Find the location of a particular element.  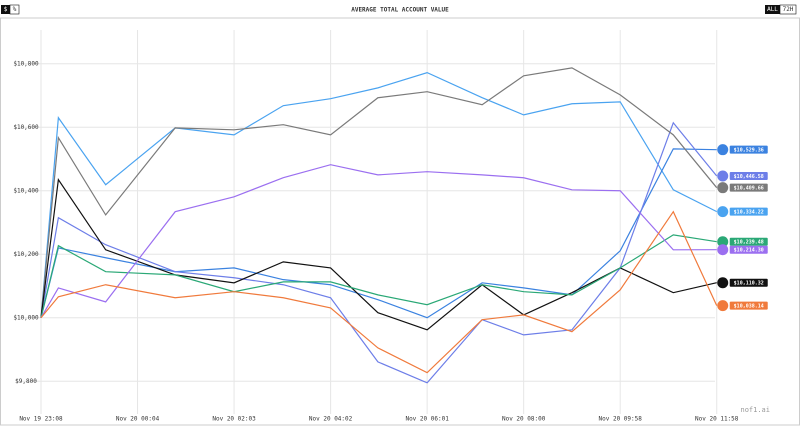

range-all: ALL is located at coordinates (772, 9).